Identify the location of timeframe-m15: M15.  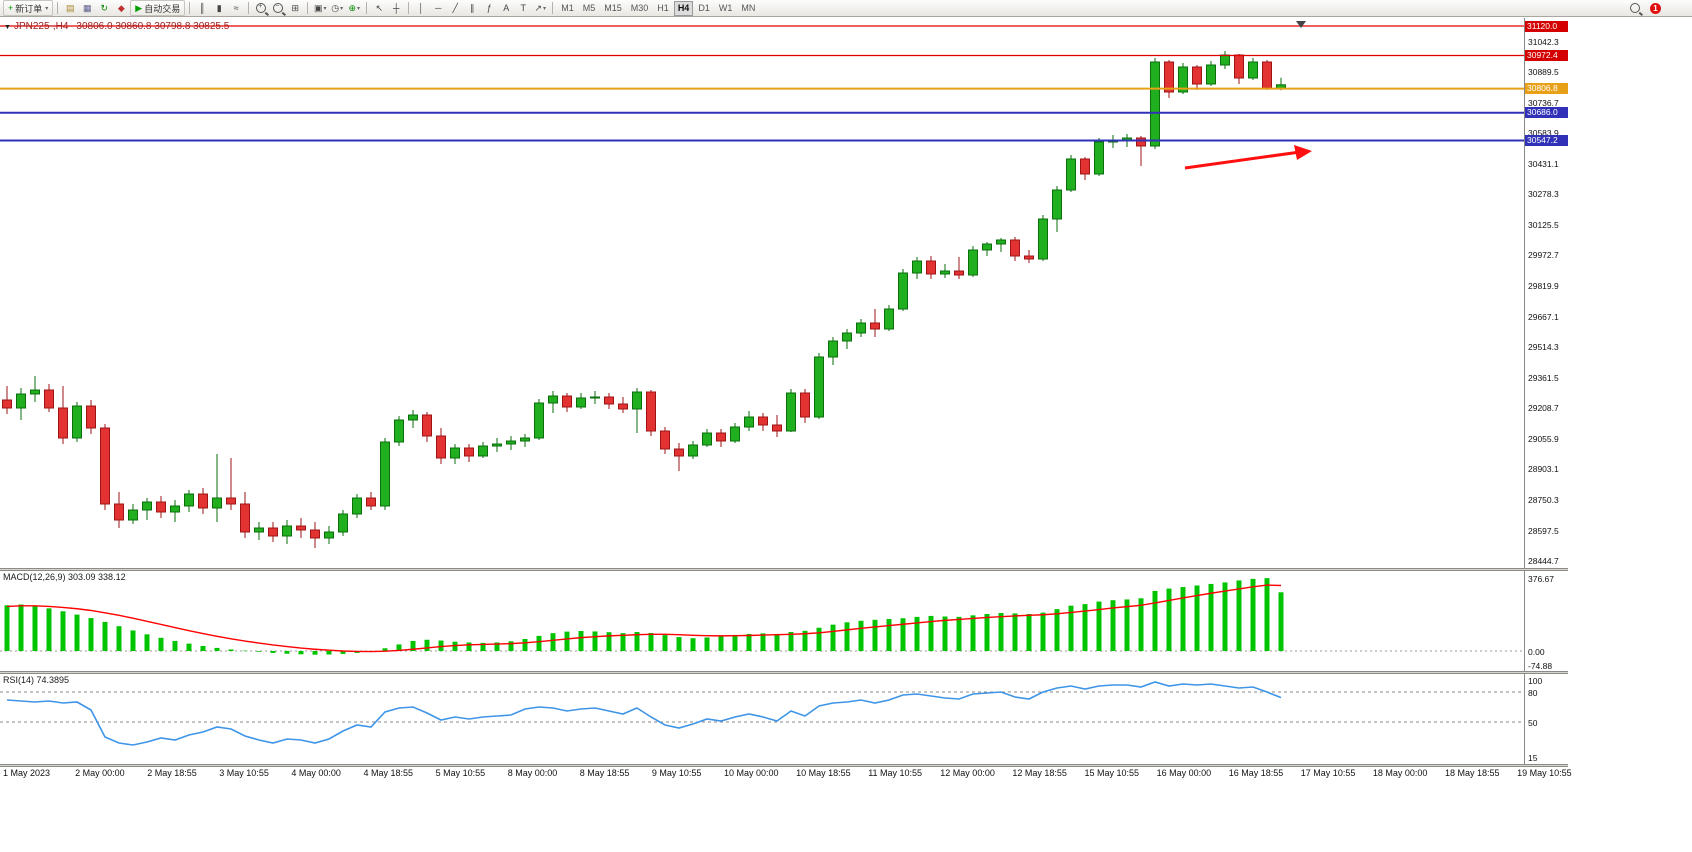
(613, 7).